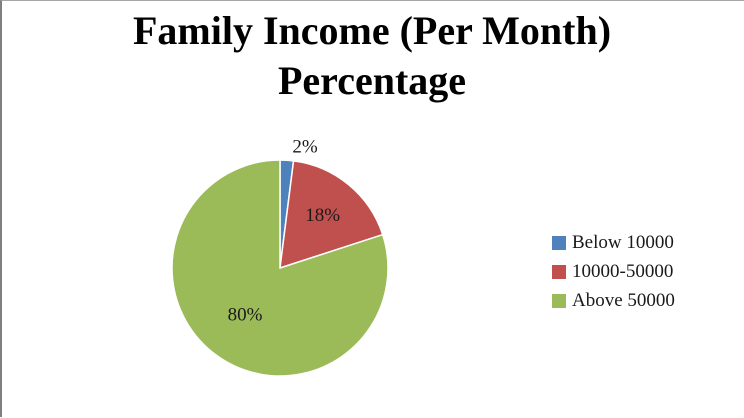  What do you see at coordinates (623, 243) in the screenshot?
I see `legend-label-below-10000: Below 10000` at bounding box center [623, 243].